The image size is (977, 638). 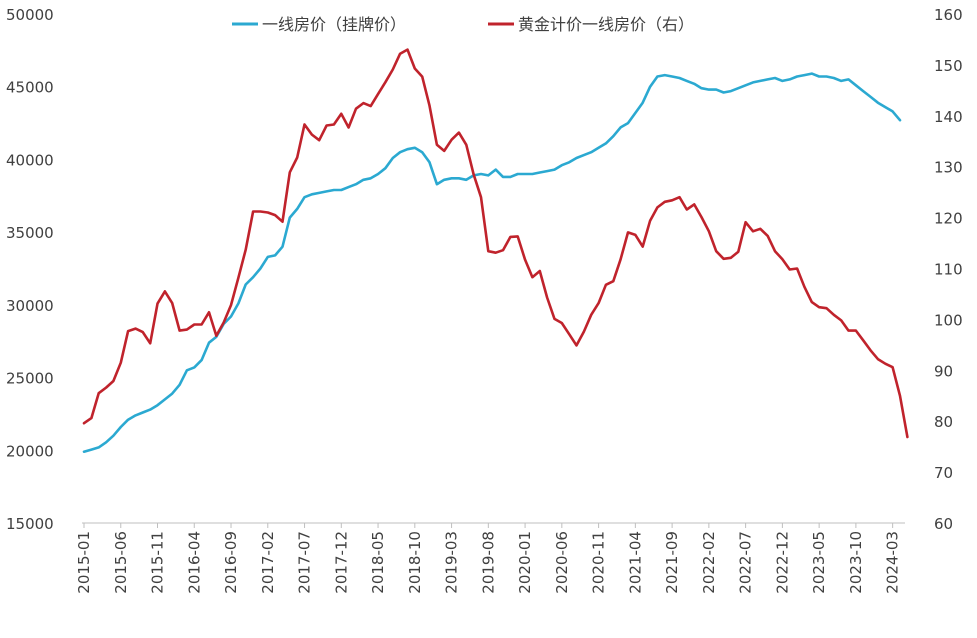 I want to click on y-right-tick-label: 140, so click(x=948, y=117).